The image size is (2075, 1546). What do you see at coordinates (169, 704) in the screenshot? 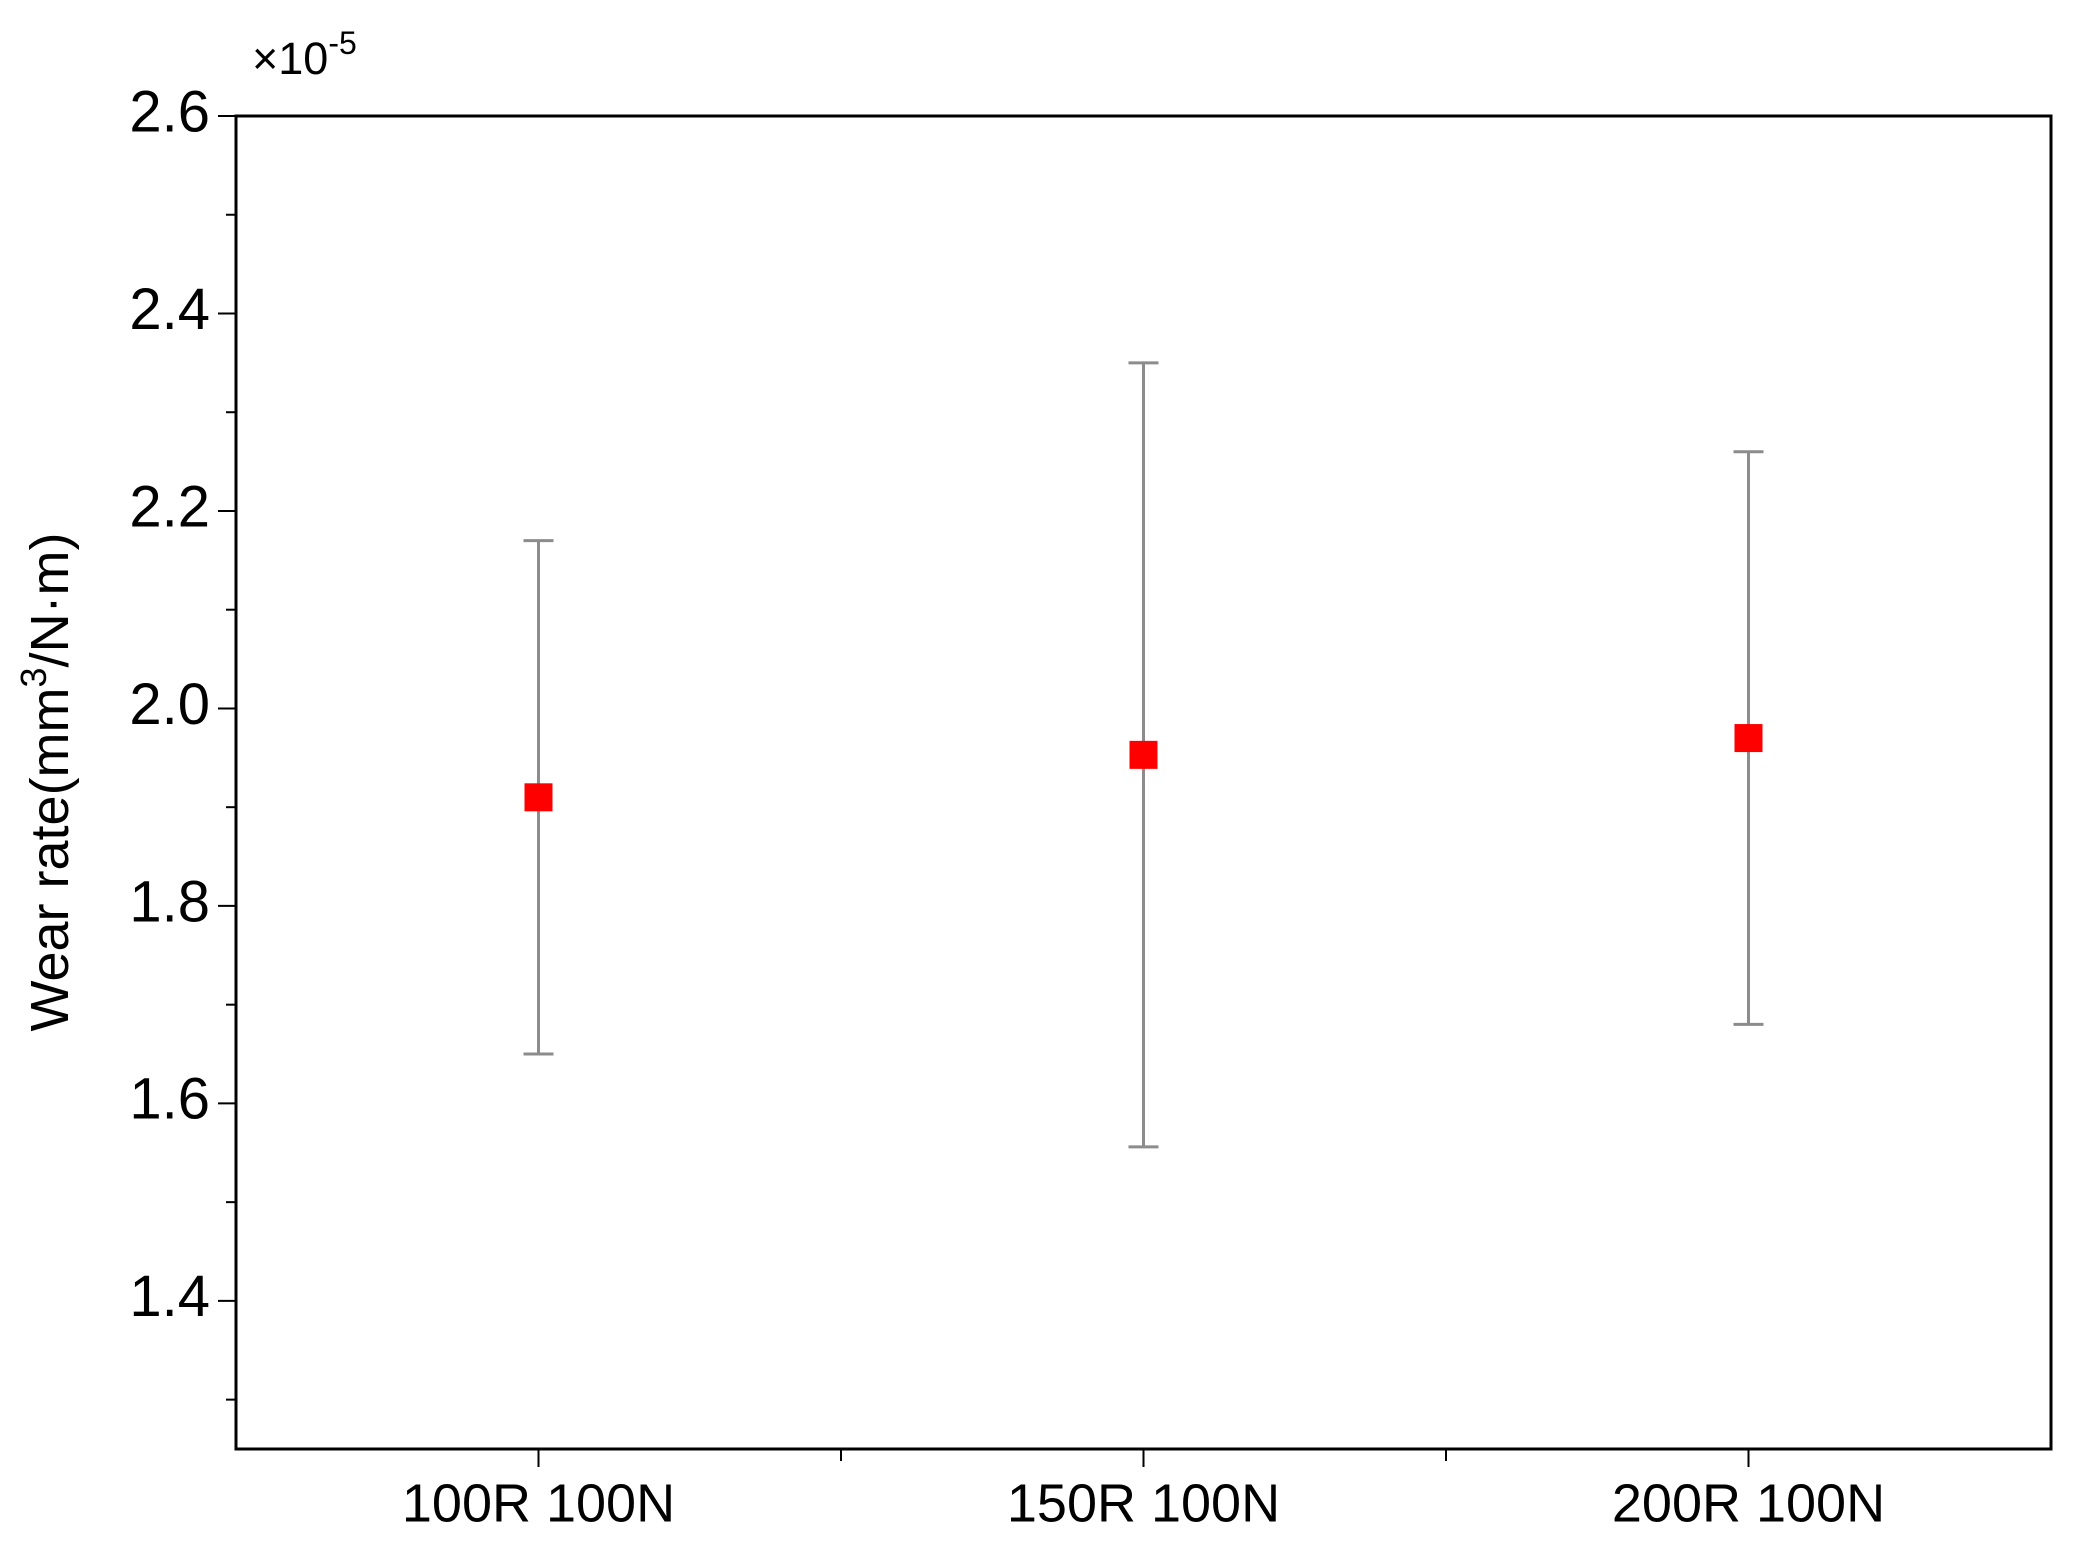
I see `y-tick-label: 2.0` at bounding box center [169, 704].